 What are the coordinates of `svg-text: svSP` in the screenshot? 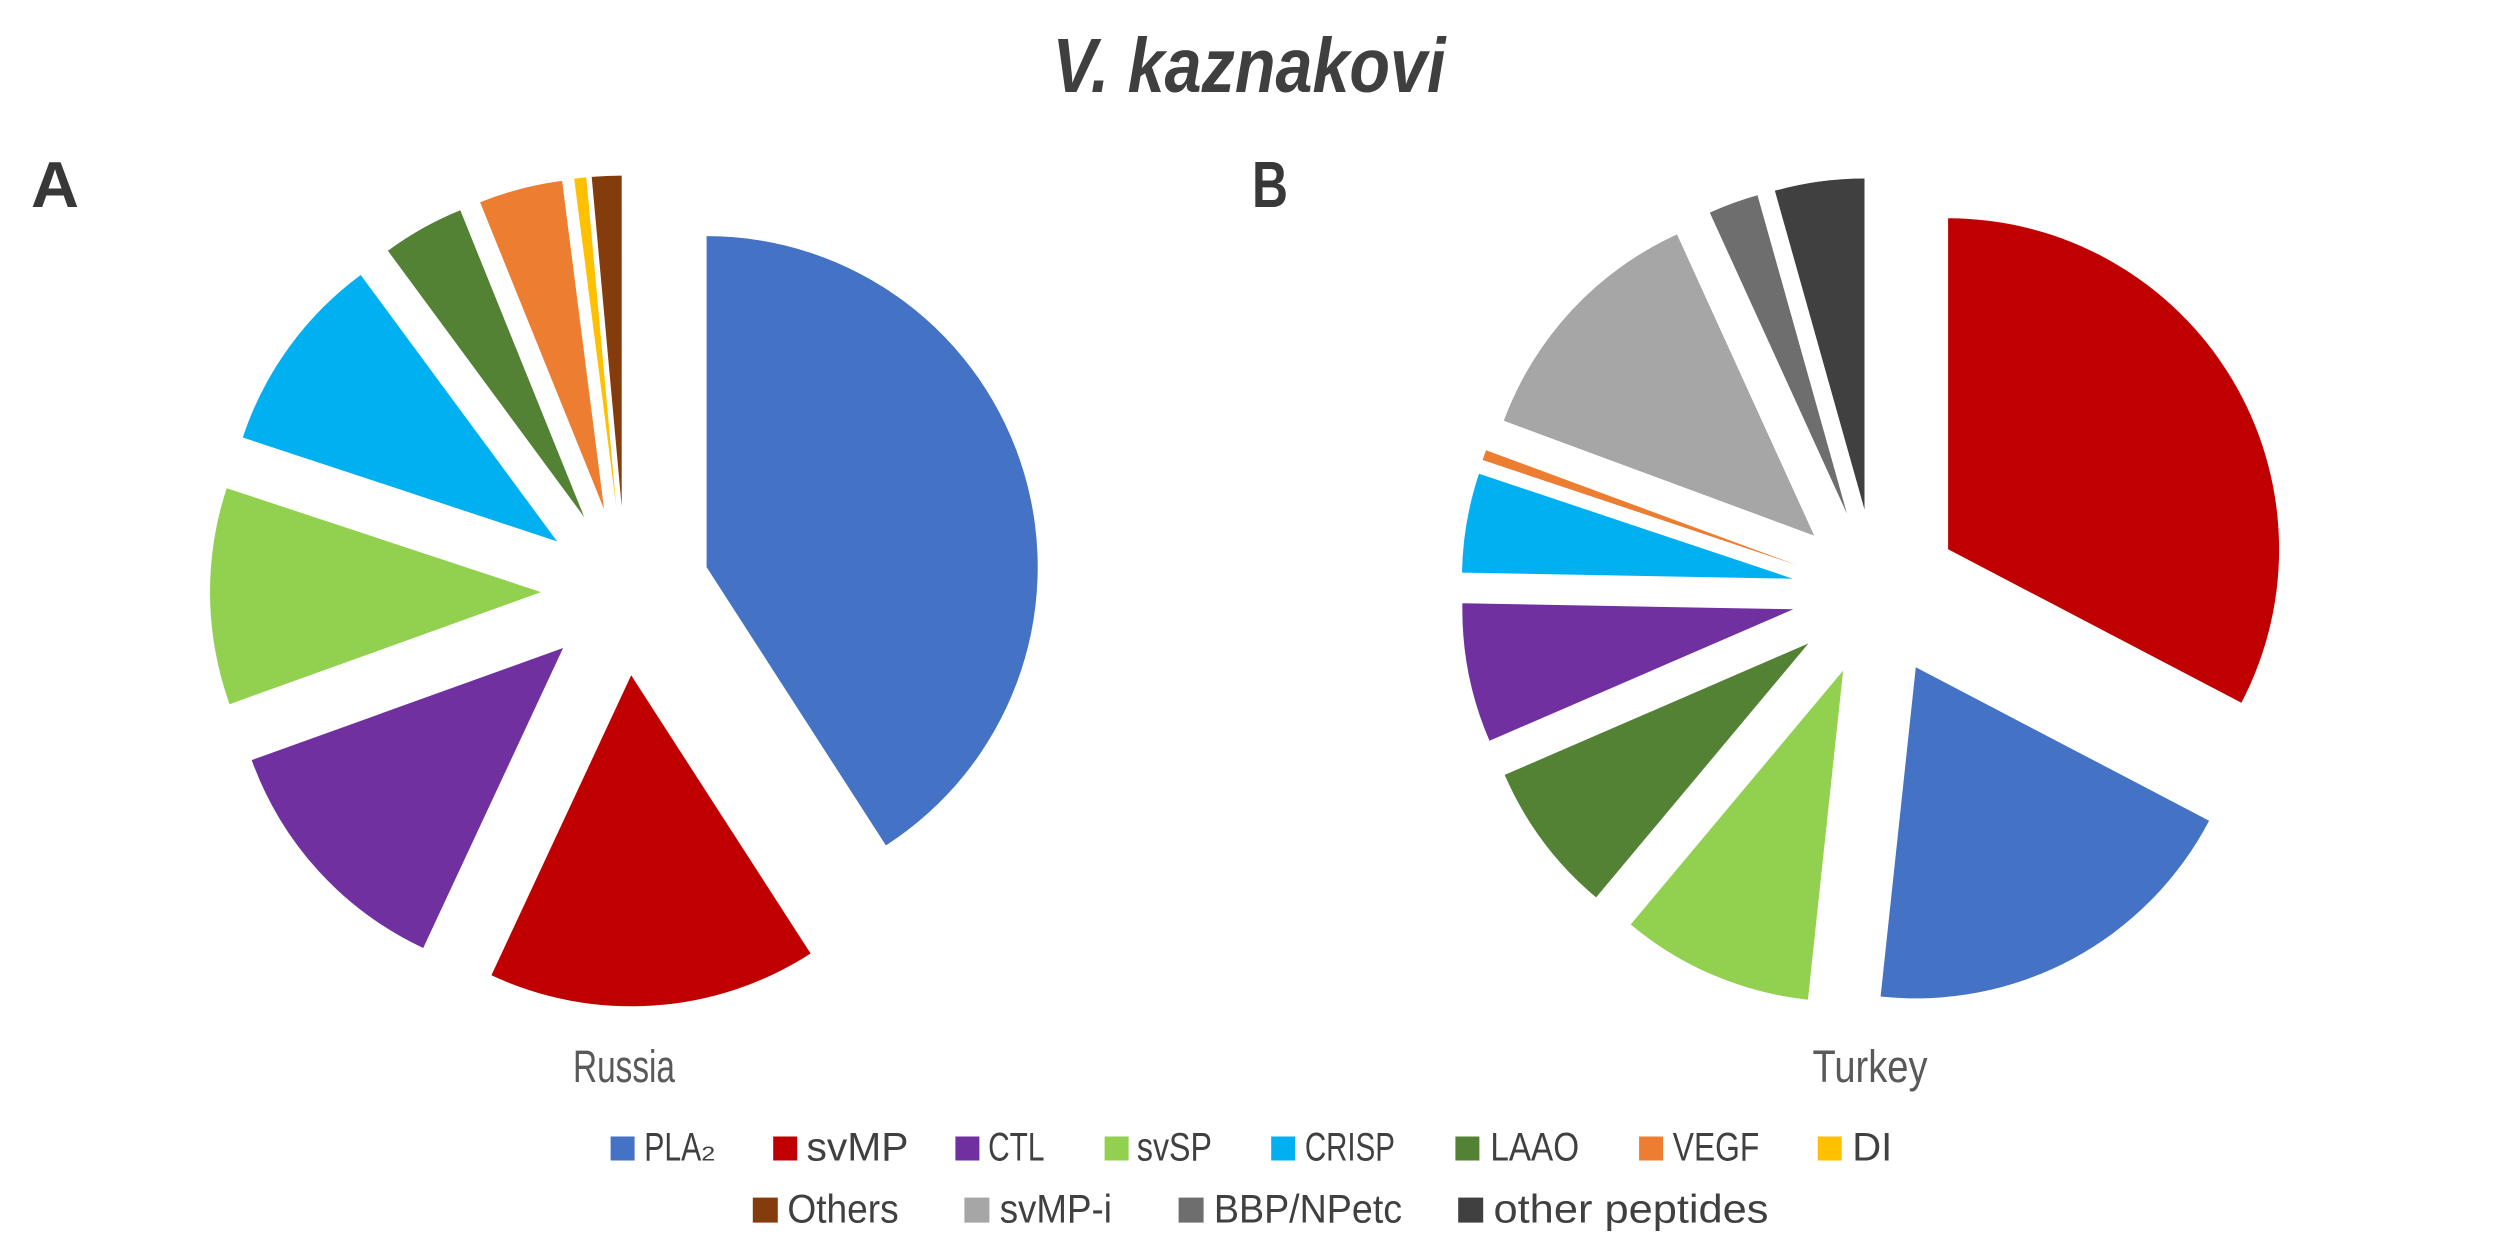 It's located at (1174, 1148).